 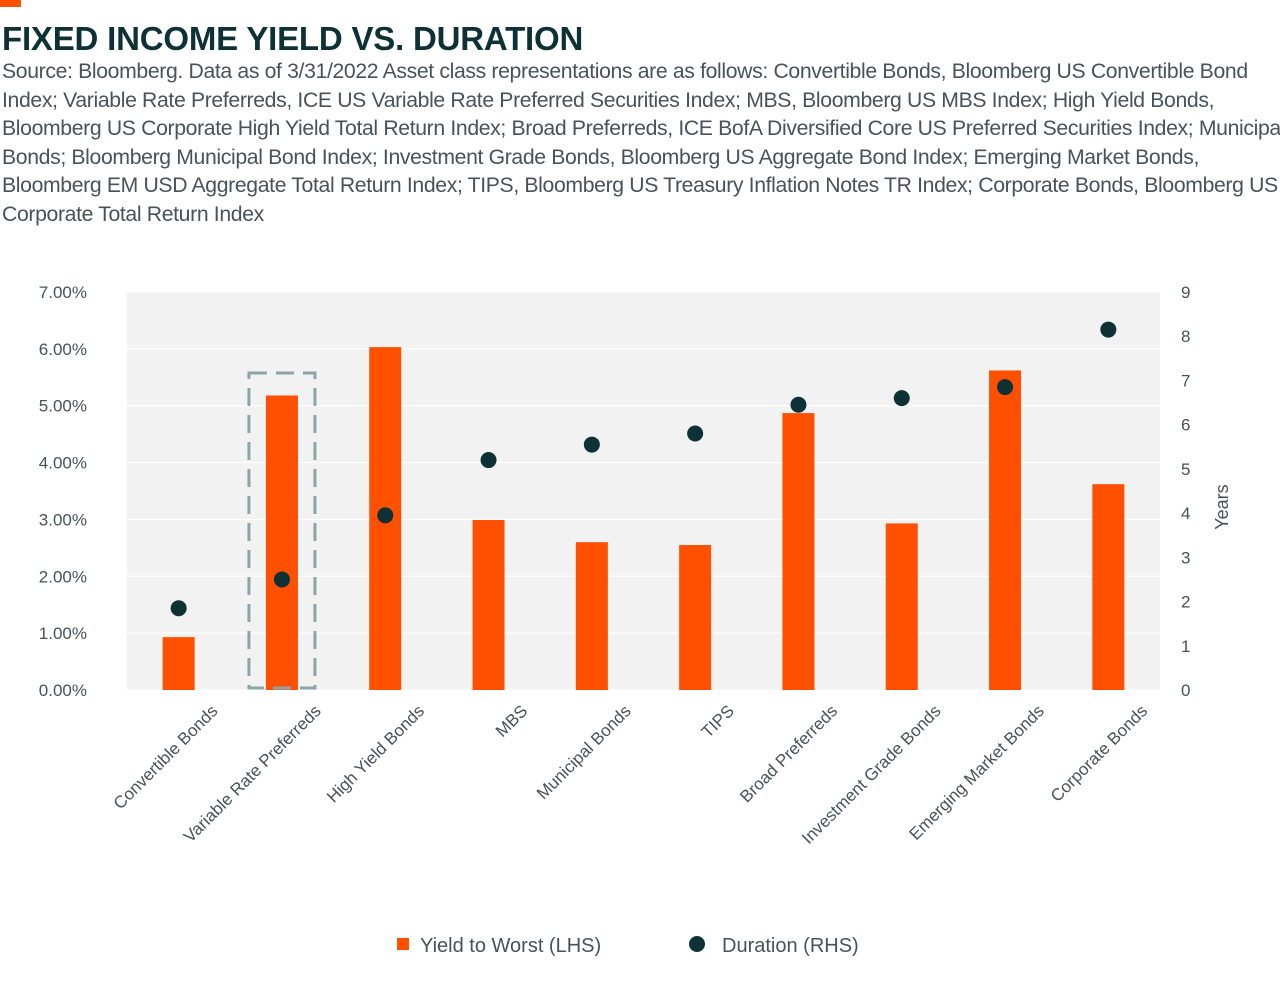 I want to click on right-tick-label: 8, so click(x=1185, y=336).